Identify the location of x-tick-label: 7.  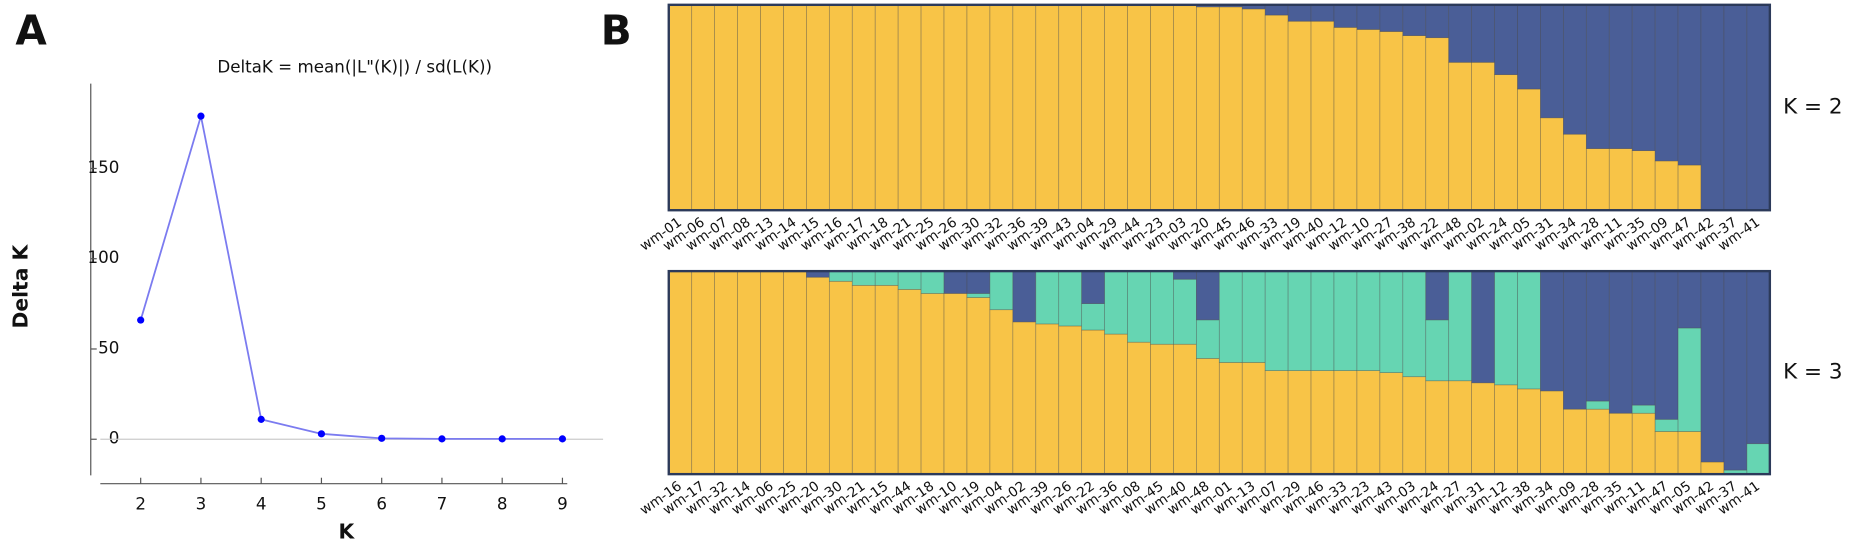
(442, 504).